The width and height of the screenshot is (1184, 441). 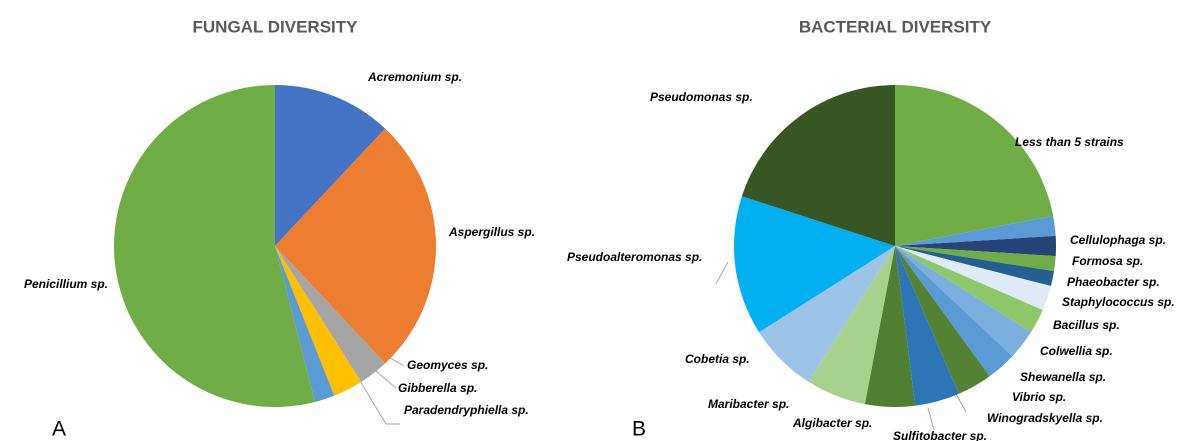 What do you see at coordinates (66, 284) in the screenshot?
I see `slice-label: Penicillium sp.` at bounding box center [66, 284].